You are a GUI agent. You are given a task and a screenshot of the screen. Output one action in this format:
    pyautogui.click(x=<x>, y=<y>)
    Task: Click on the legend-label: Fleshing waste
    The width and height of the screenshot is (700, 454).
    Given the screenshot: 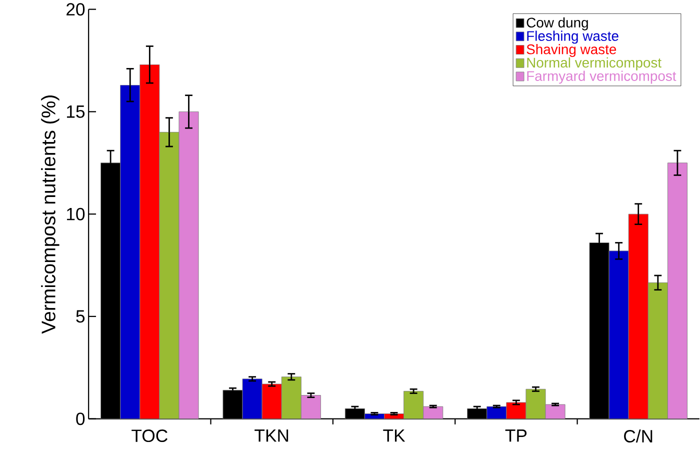 What is the action you would take?
    pyautogui.click(x=572, y=37)
    